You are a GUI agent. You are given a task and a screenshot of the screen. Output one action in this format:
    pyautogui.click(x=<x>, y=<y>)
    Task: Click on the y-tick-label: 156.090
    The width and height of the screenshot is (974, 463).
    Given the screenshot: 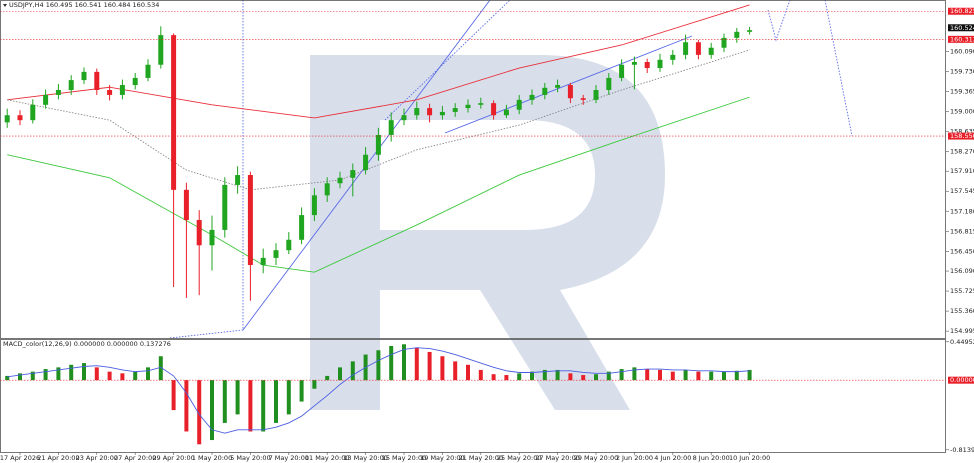 What is the action you would take?
    pyautogui.click(x=962, y=271)
    